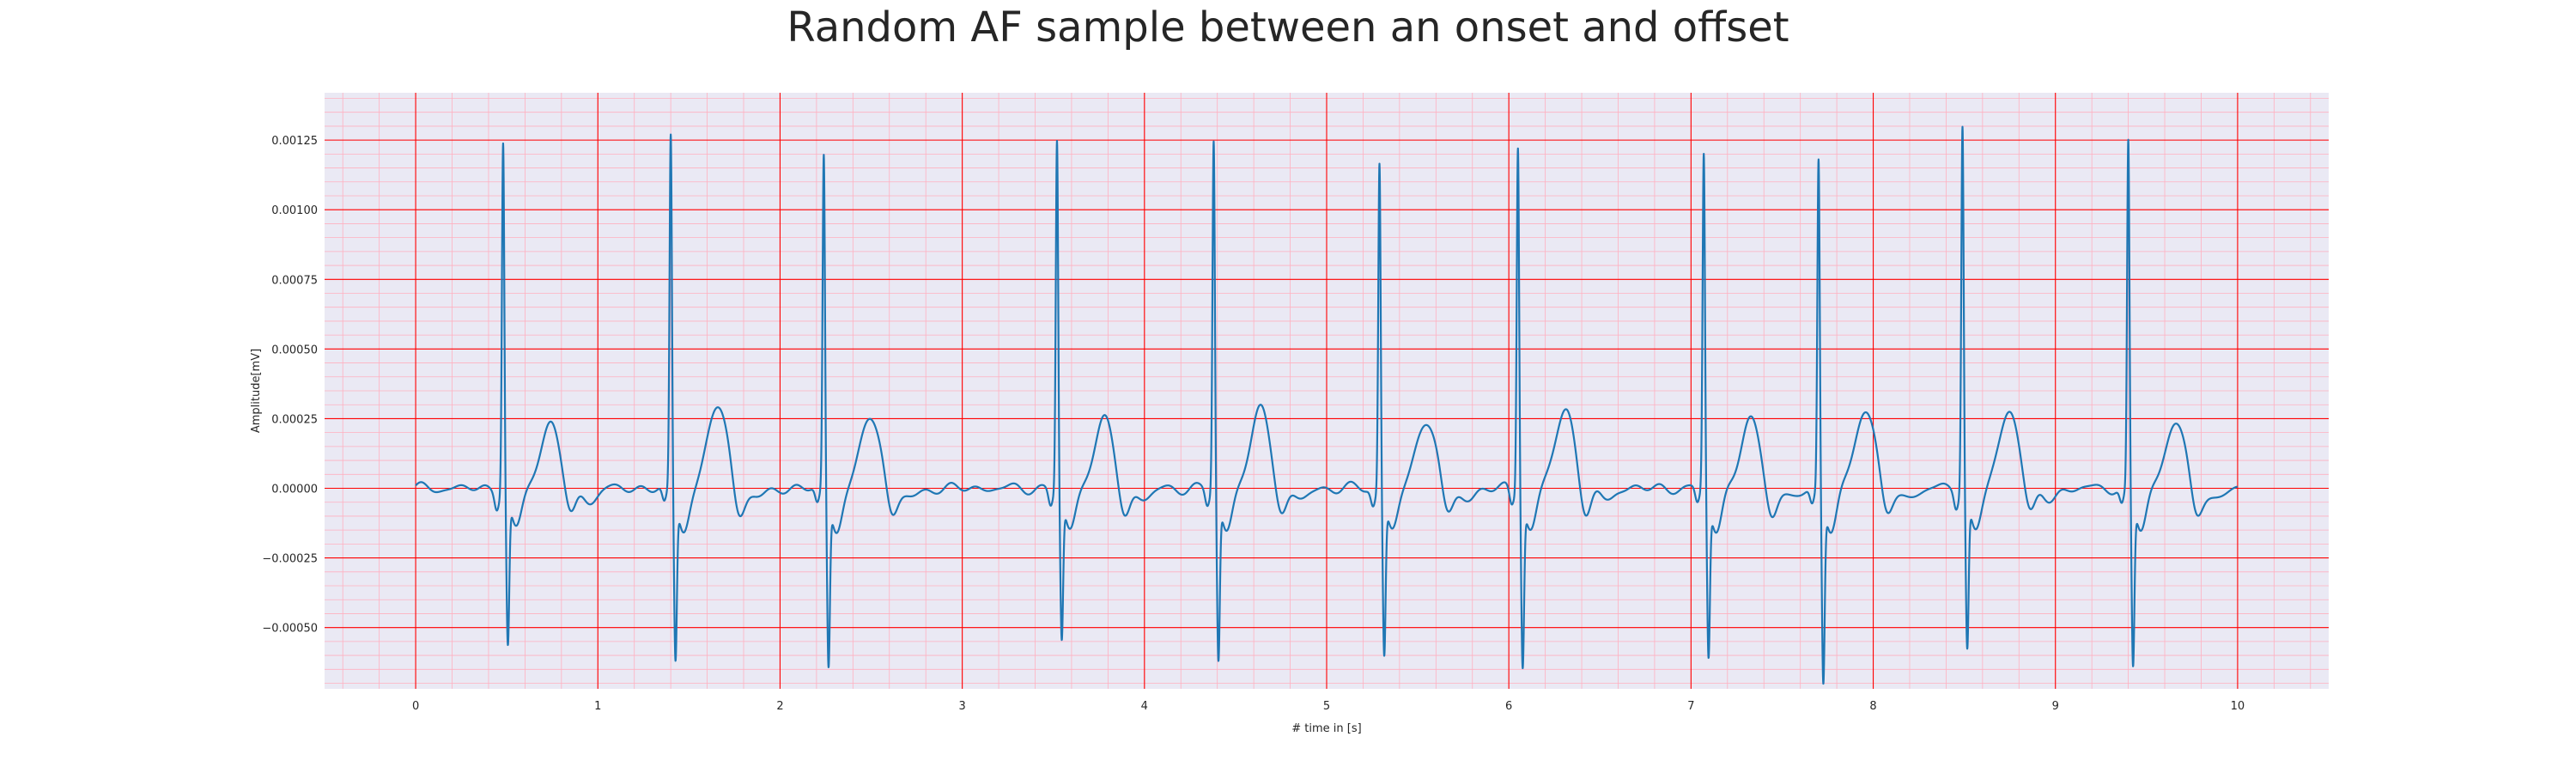  Describe the element at coordinates (294, 280) in the screenshot. I see `y-tick-label: 0.00075` at that location.